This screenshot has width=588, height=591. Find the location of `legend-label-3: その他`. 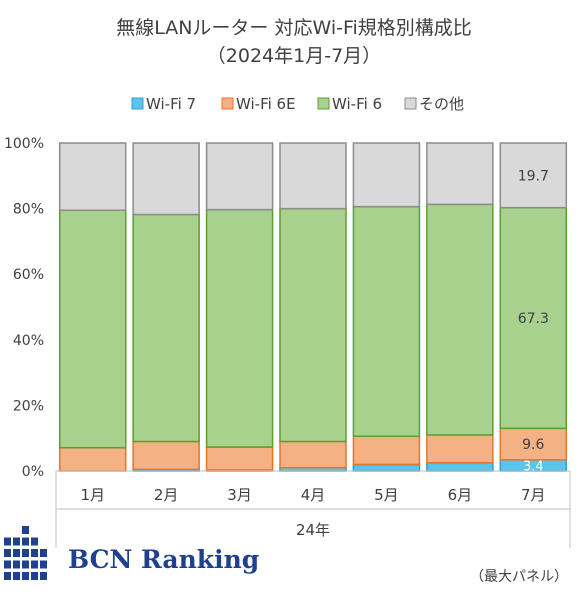

legend-label-3: その他 is located at coordinates (441, 104).